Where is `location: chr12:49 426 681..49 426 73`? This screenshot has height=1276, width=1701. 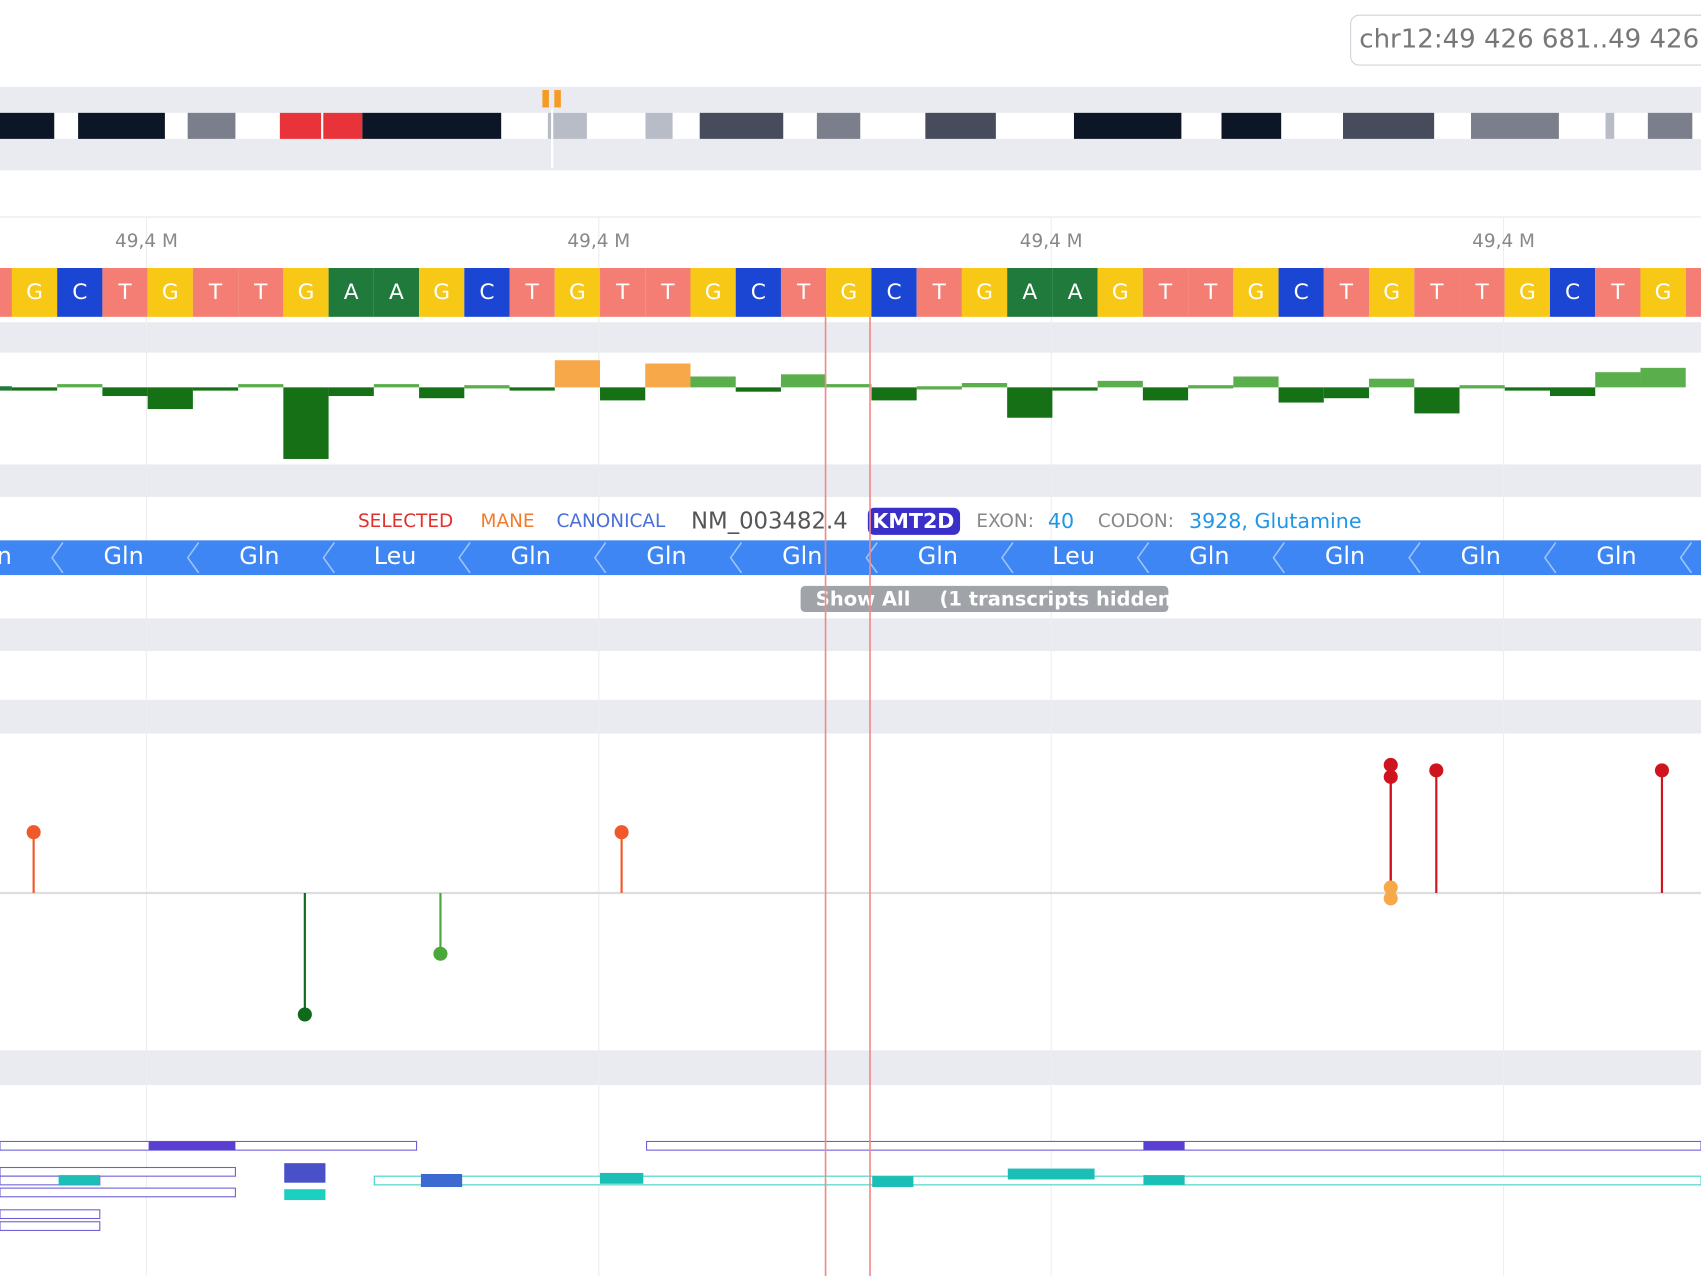
location: chr12:49 426 681..49 426 73 is located at coordinates (1530, 40).